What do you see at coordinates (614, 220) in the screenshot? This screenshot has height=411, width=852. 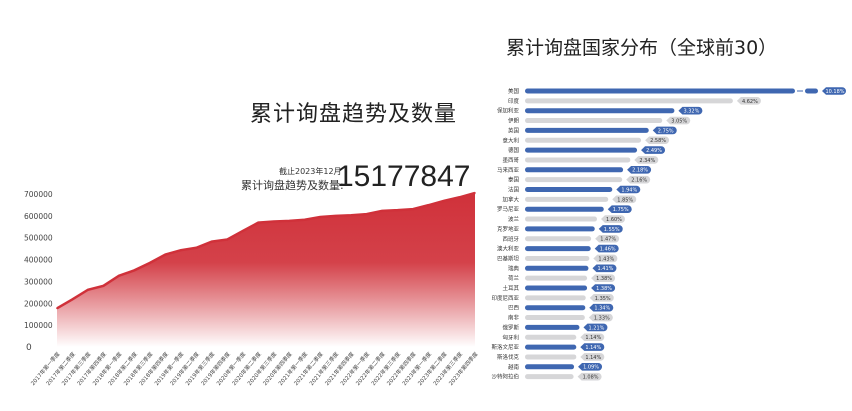 I see `value-label: 1.60%` at bounding box center [614, 220].